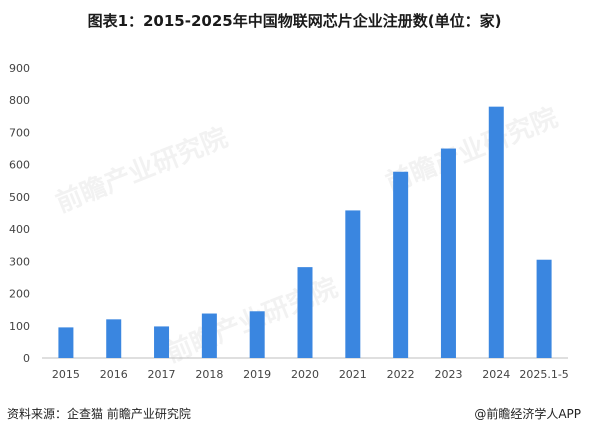  What do you see at coordinates (162, 342) in the screenshot?
I see `bar-2017` at bounding box center [162, 342].